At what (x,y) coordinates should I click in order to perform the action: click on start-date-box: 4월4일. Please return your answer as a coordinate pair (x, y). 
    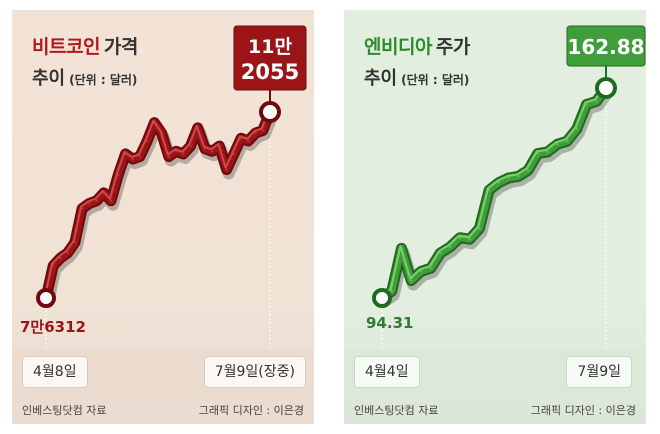
    Looking at the image, I should click on (387, 372).